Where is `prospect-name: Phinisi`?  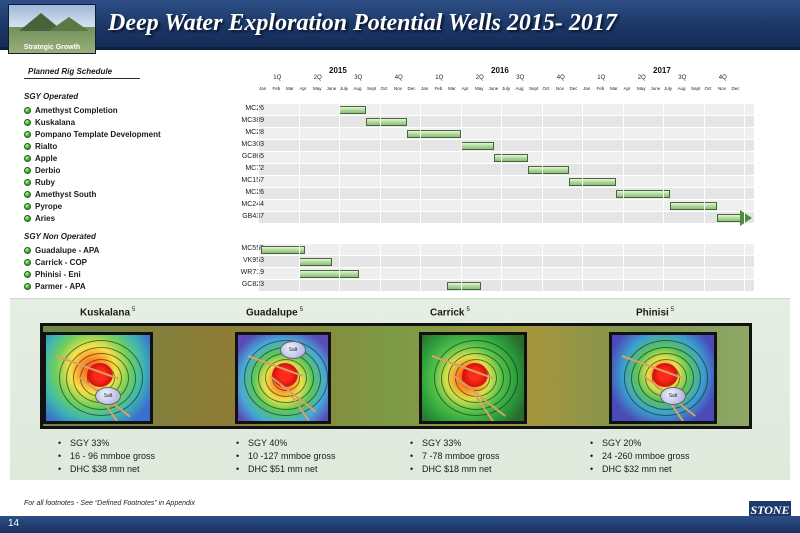
prospect-name: Phinisi is located at coordinates (652, 313).